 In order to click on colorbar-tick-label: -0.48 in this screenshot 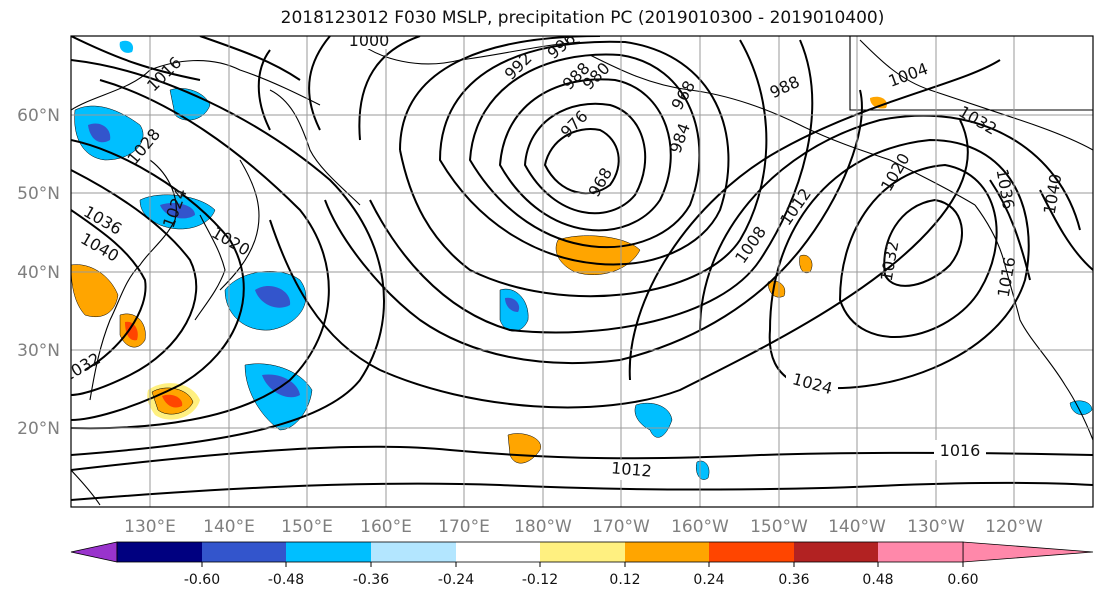, I will do `click(286, 580)`.